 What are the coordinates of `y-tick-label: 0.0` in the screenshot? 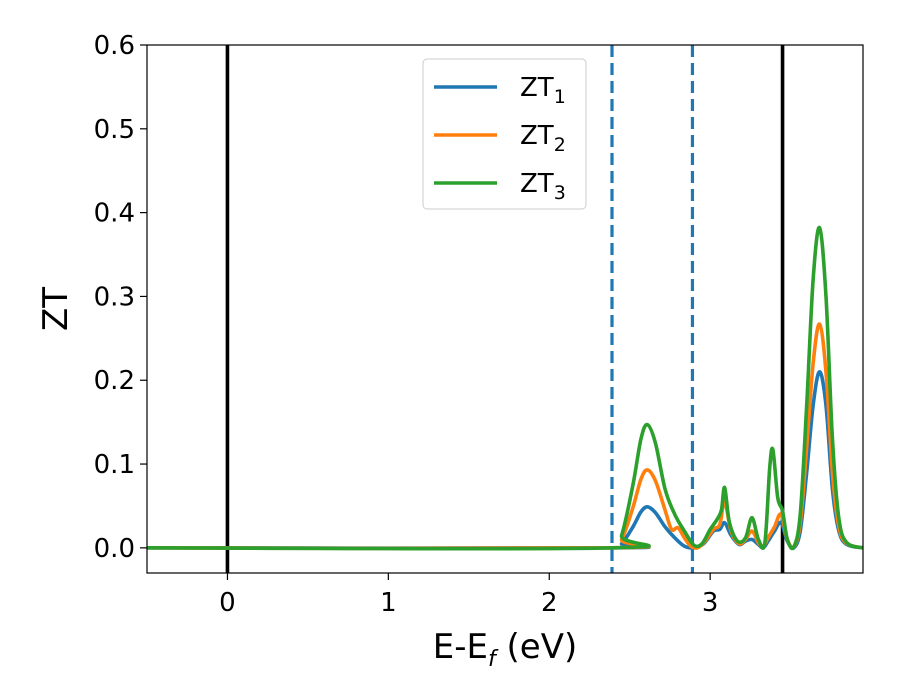 It's located at (114, 549).